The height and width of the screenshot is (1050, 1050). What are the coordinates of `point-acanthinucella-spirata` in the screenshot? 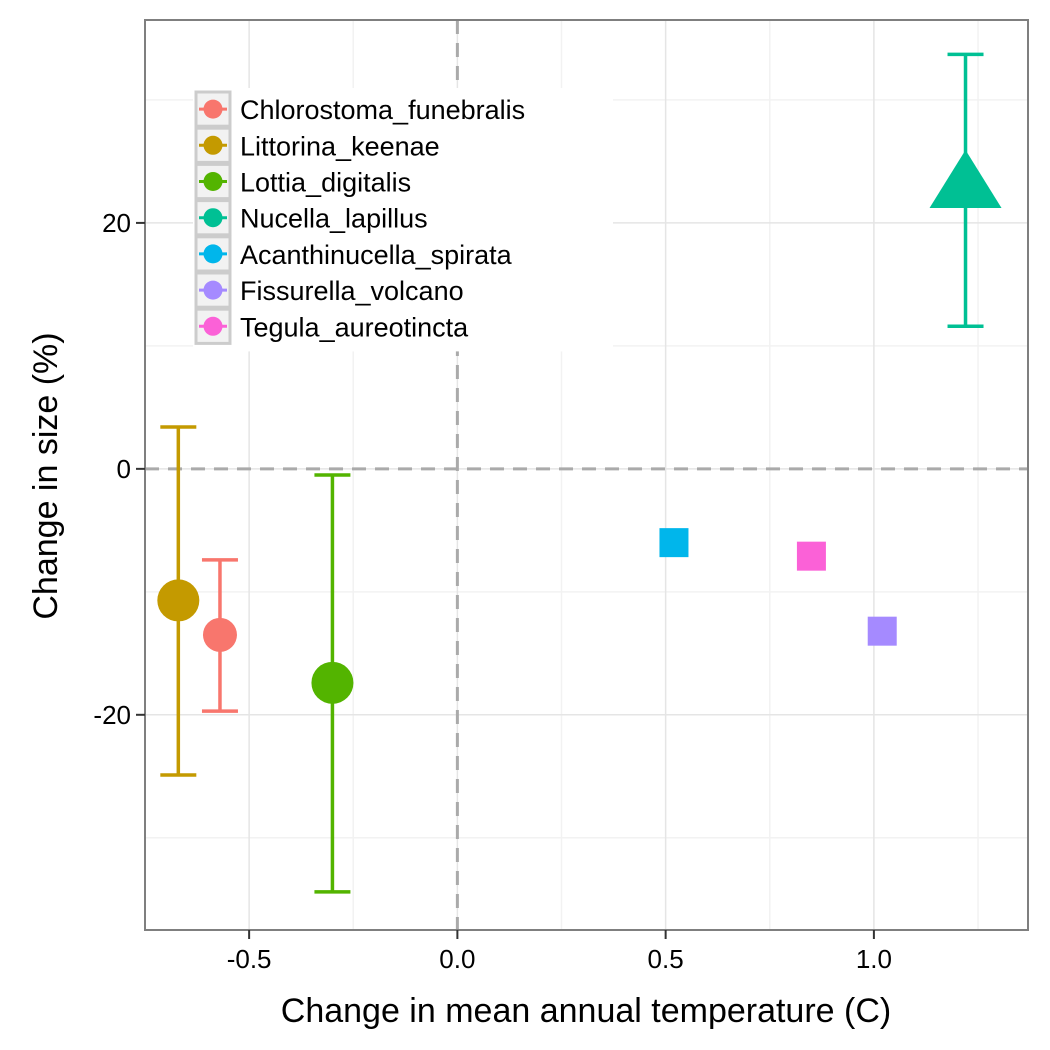 It's located at (674, 543).